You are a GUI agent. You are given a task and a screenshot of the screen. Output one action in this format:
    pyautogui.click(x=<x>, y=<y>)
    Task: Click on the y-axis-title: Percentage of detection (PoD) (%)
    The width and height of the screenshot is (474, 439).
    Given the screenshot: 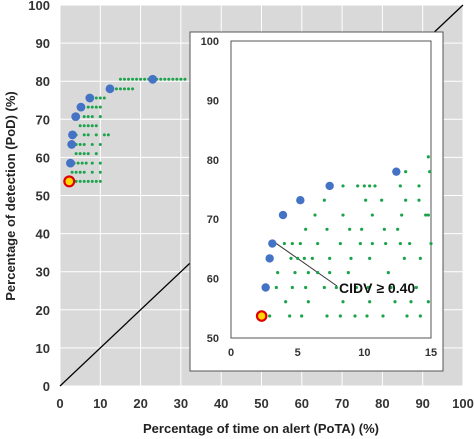 What is the action you would take?
    pyautogui.click(x=10, y=195)
    